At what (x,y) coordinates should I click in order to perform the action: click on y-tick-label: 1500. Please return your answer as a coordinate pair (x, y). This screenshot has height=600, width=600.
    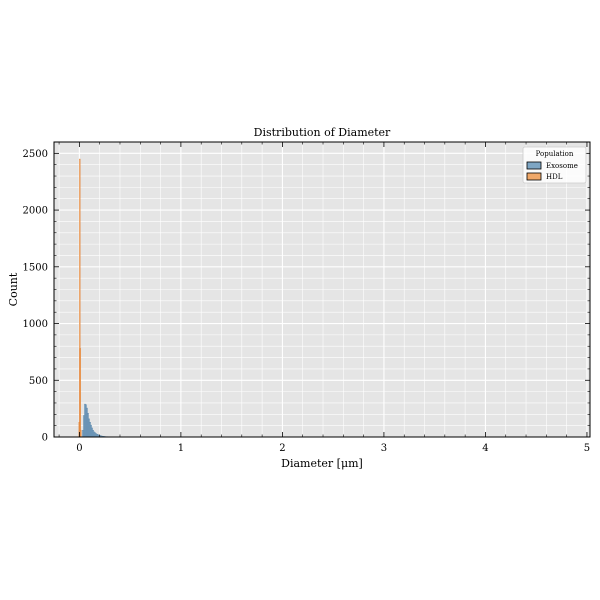
    Looking at the image, I should click on (35, 267).